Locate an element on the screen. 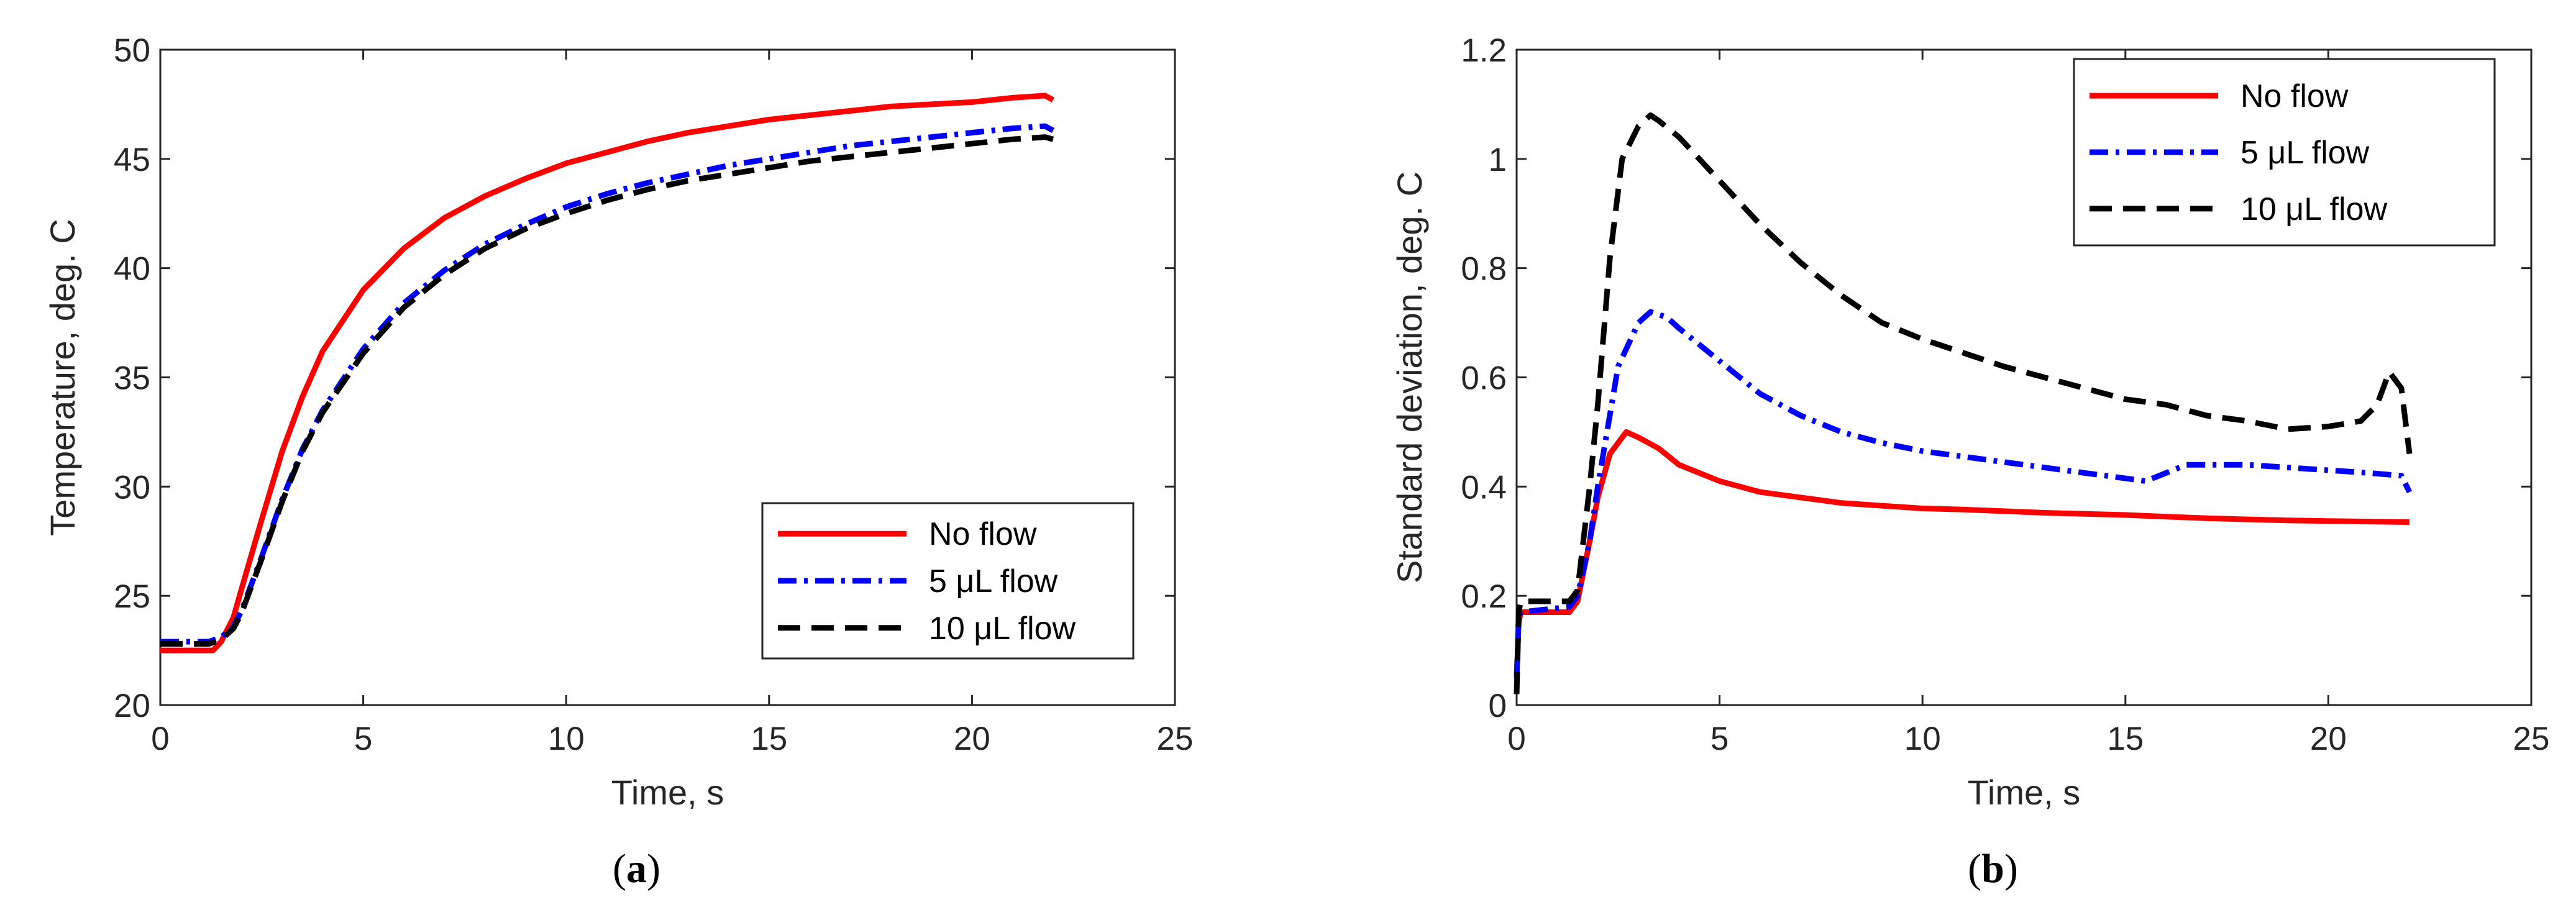 This screenshot has height=915, width=2576. y-tick-label-a: 30 is located at coordinates (132, 487).